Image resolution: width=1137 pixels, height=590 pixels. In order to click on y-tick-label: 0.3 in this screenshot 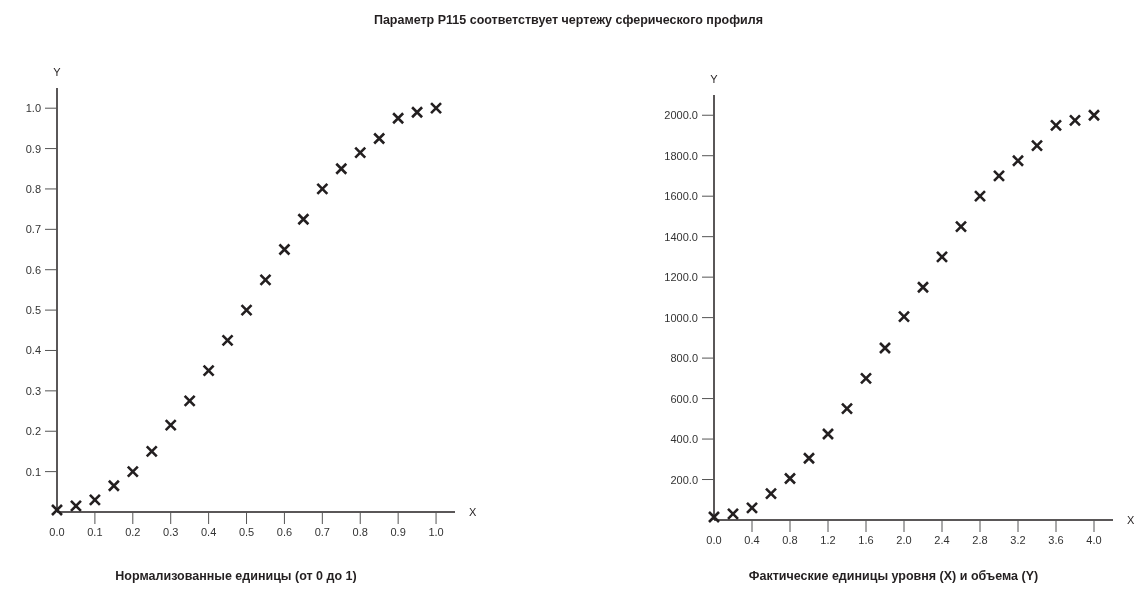, I will do `click(33, 390)`.